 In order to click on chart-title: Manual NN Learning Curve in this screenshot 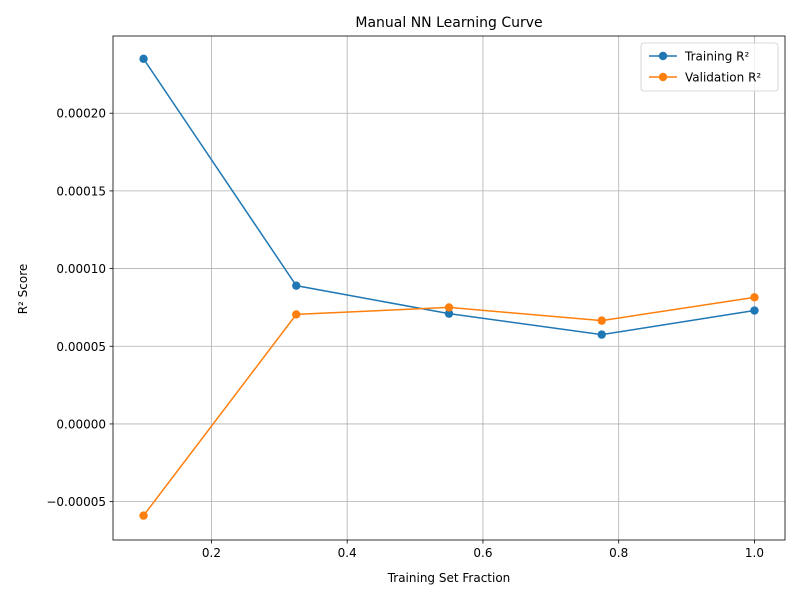, I will do `click(448, 23)`.